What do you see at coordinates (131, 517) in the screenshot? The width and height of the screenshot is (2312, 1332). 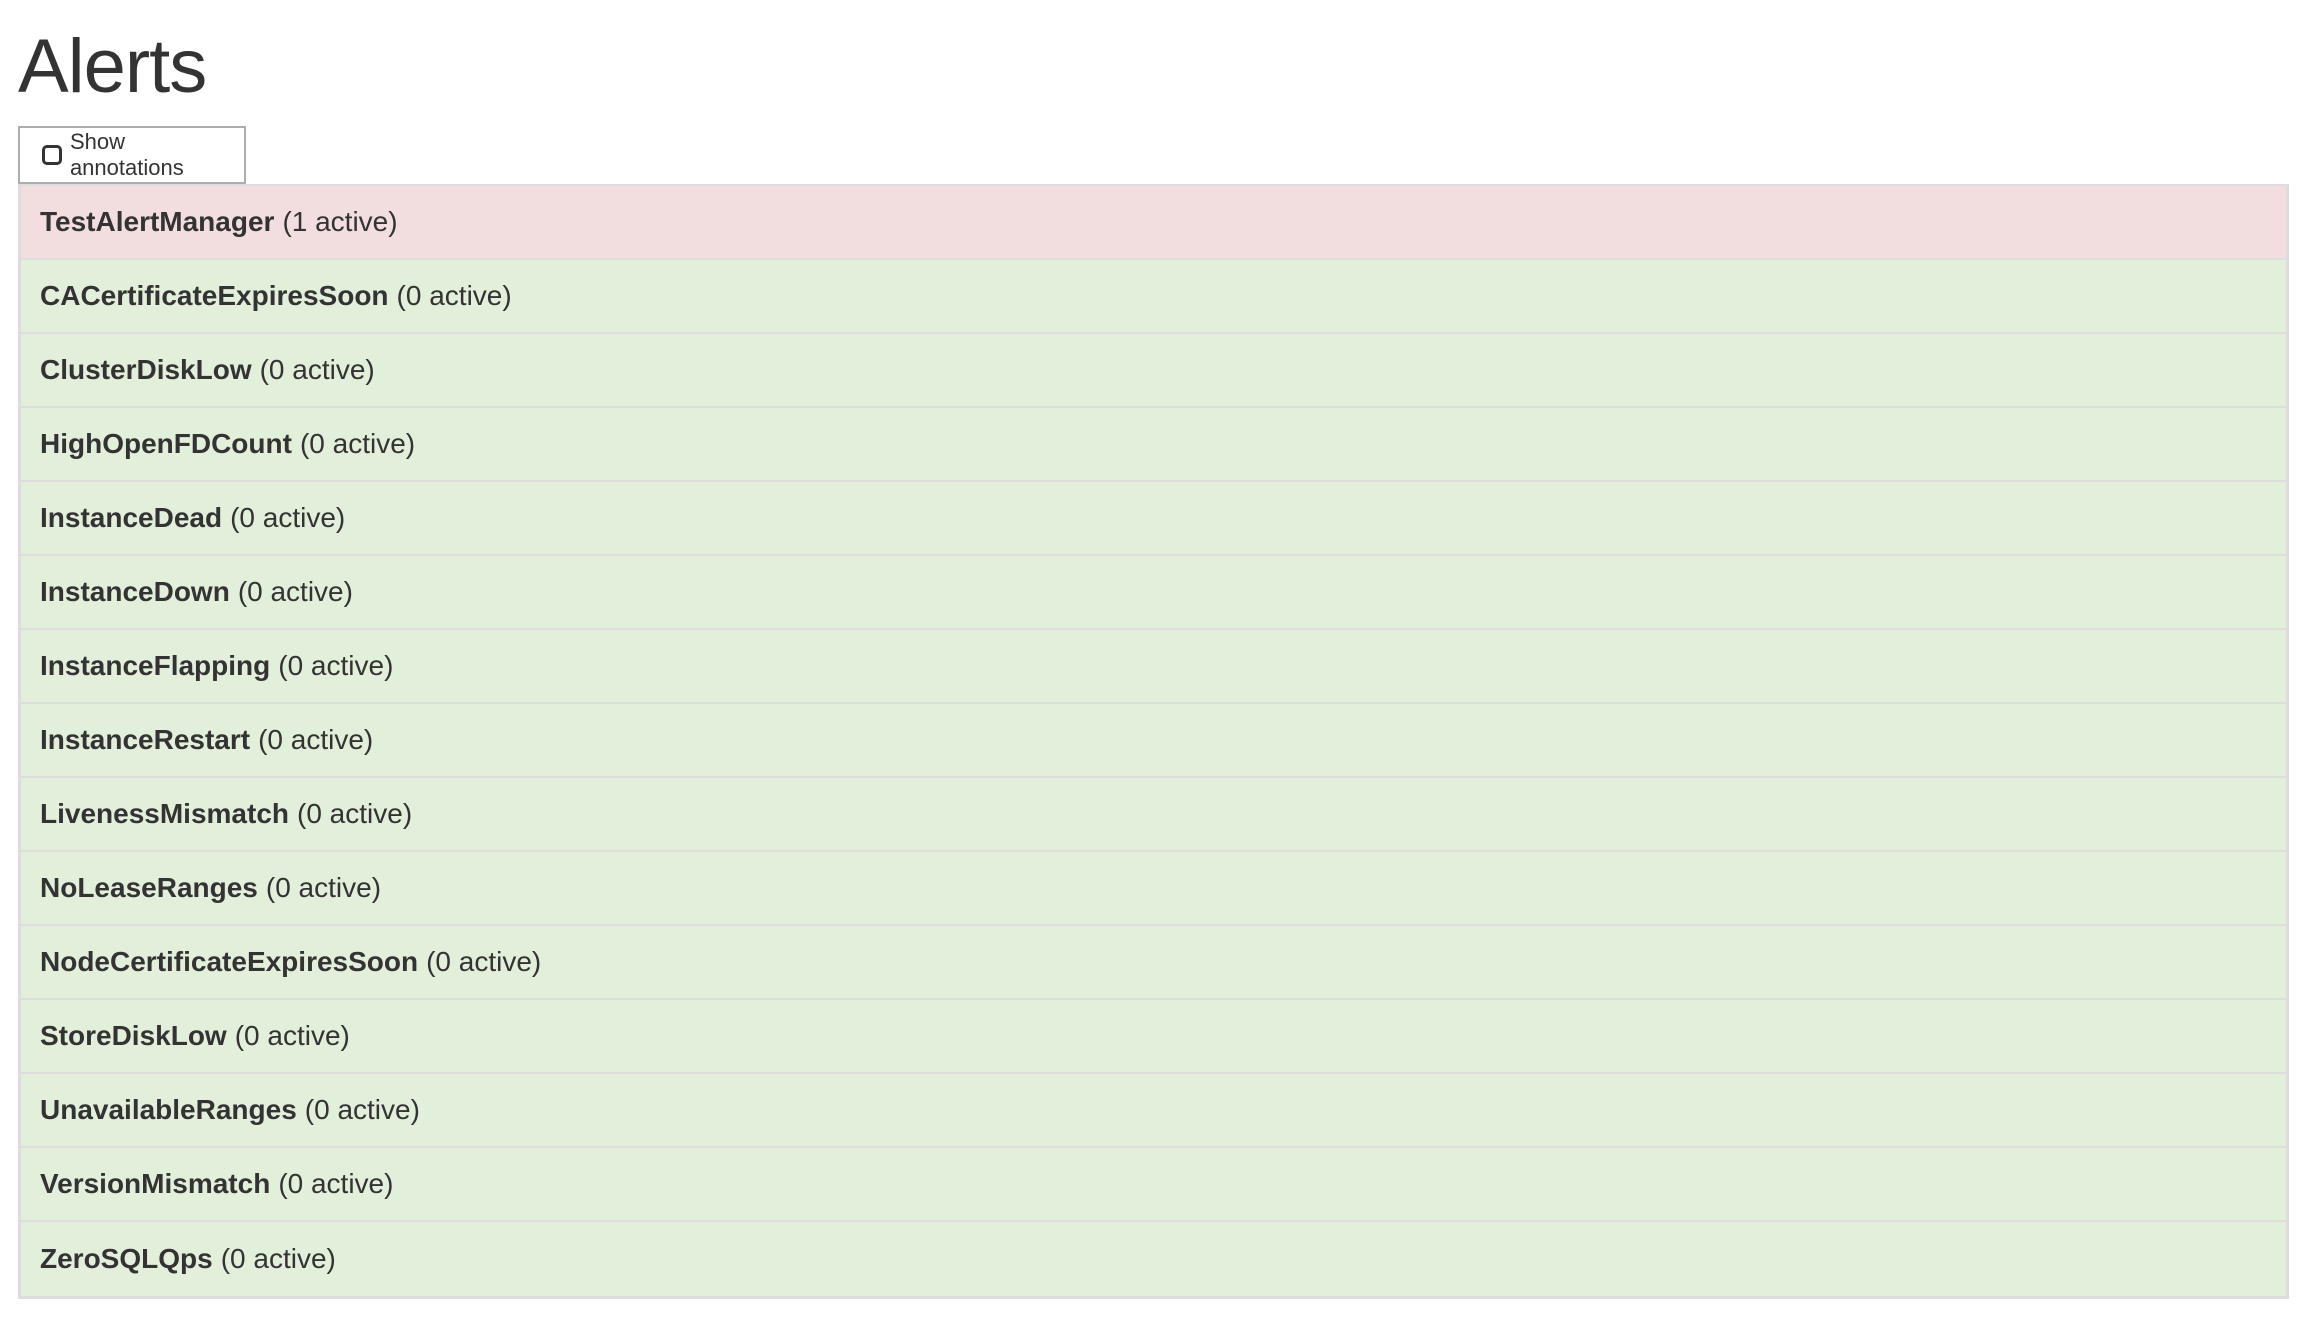 I see `alert-name: InstanceDead` at bounding box center [131, 517].